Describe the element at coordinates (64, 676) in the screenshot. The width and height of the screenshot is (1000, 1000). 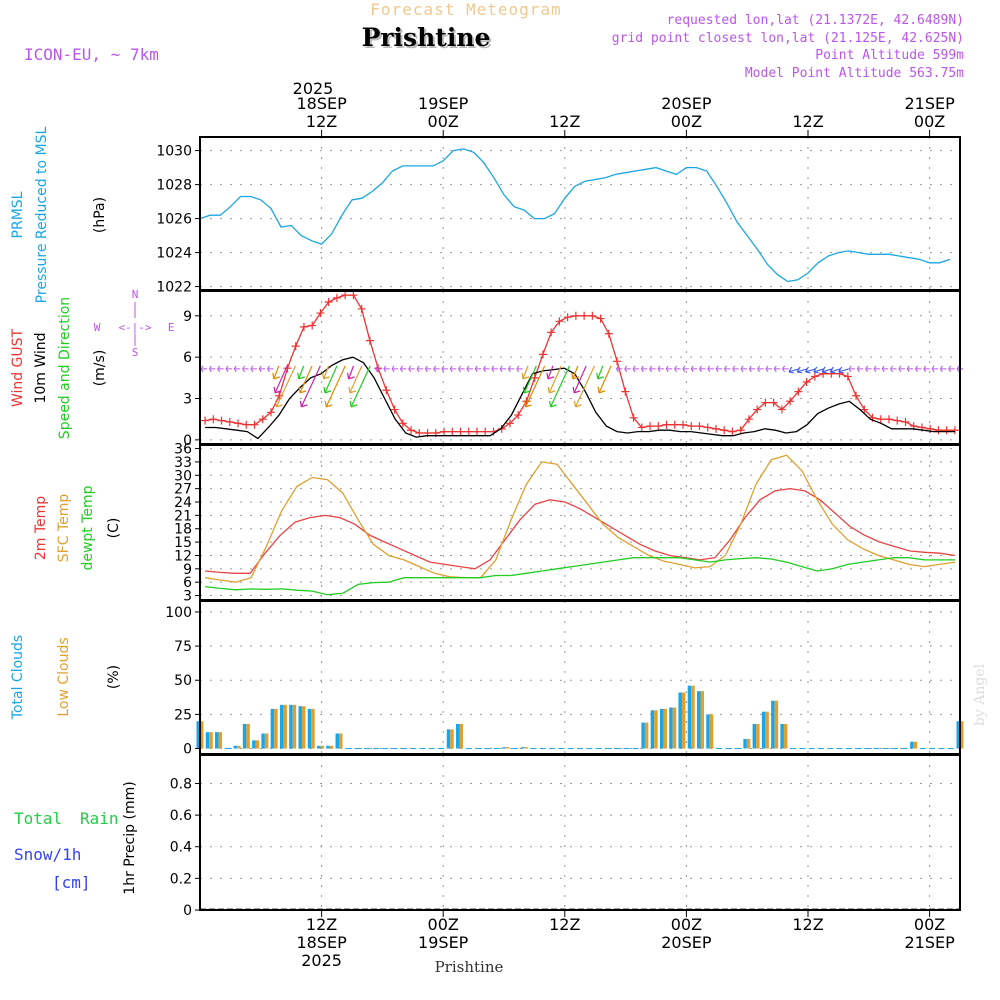
I see `label-low-clouds: Low Clouds` at that location.